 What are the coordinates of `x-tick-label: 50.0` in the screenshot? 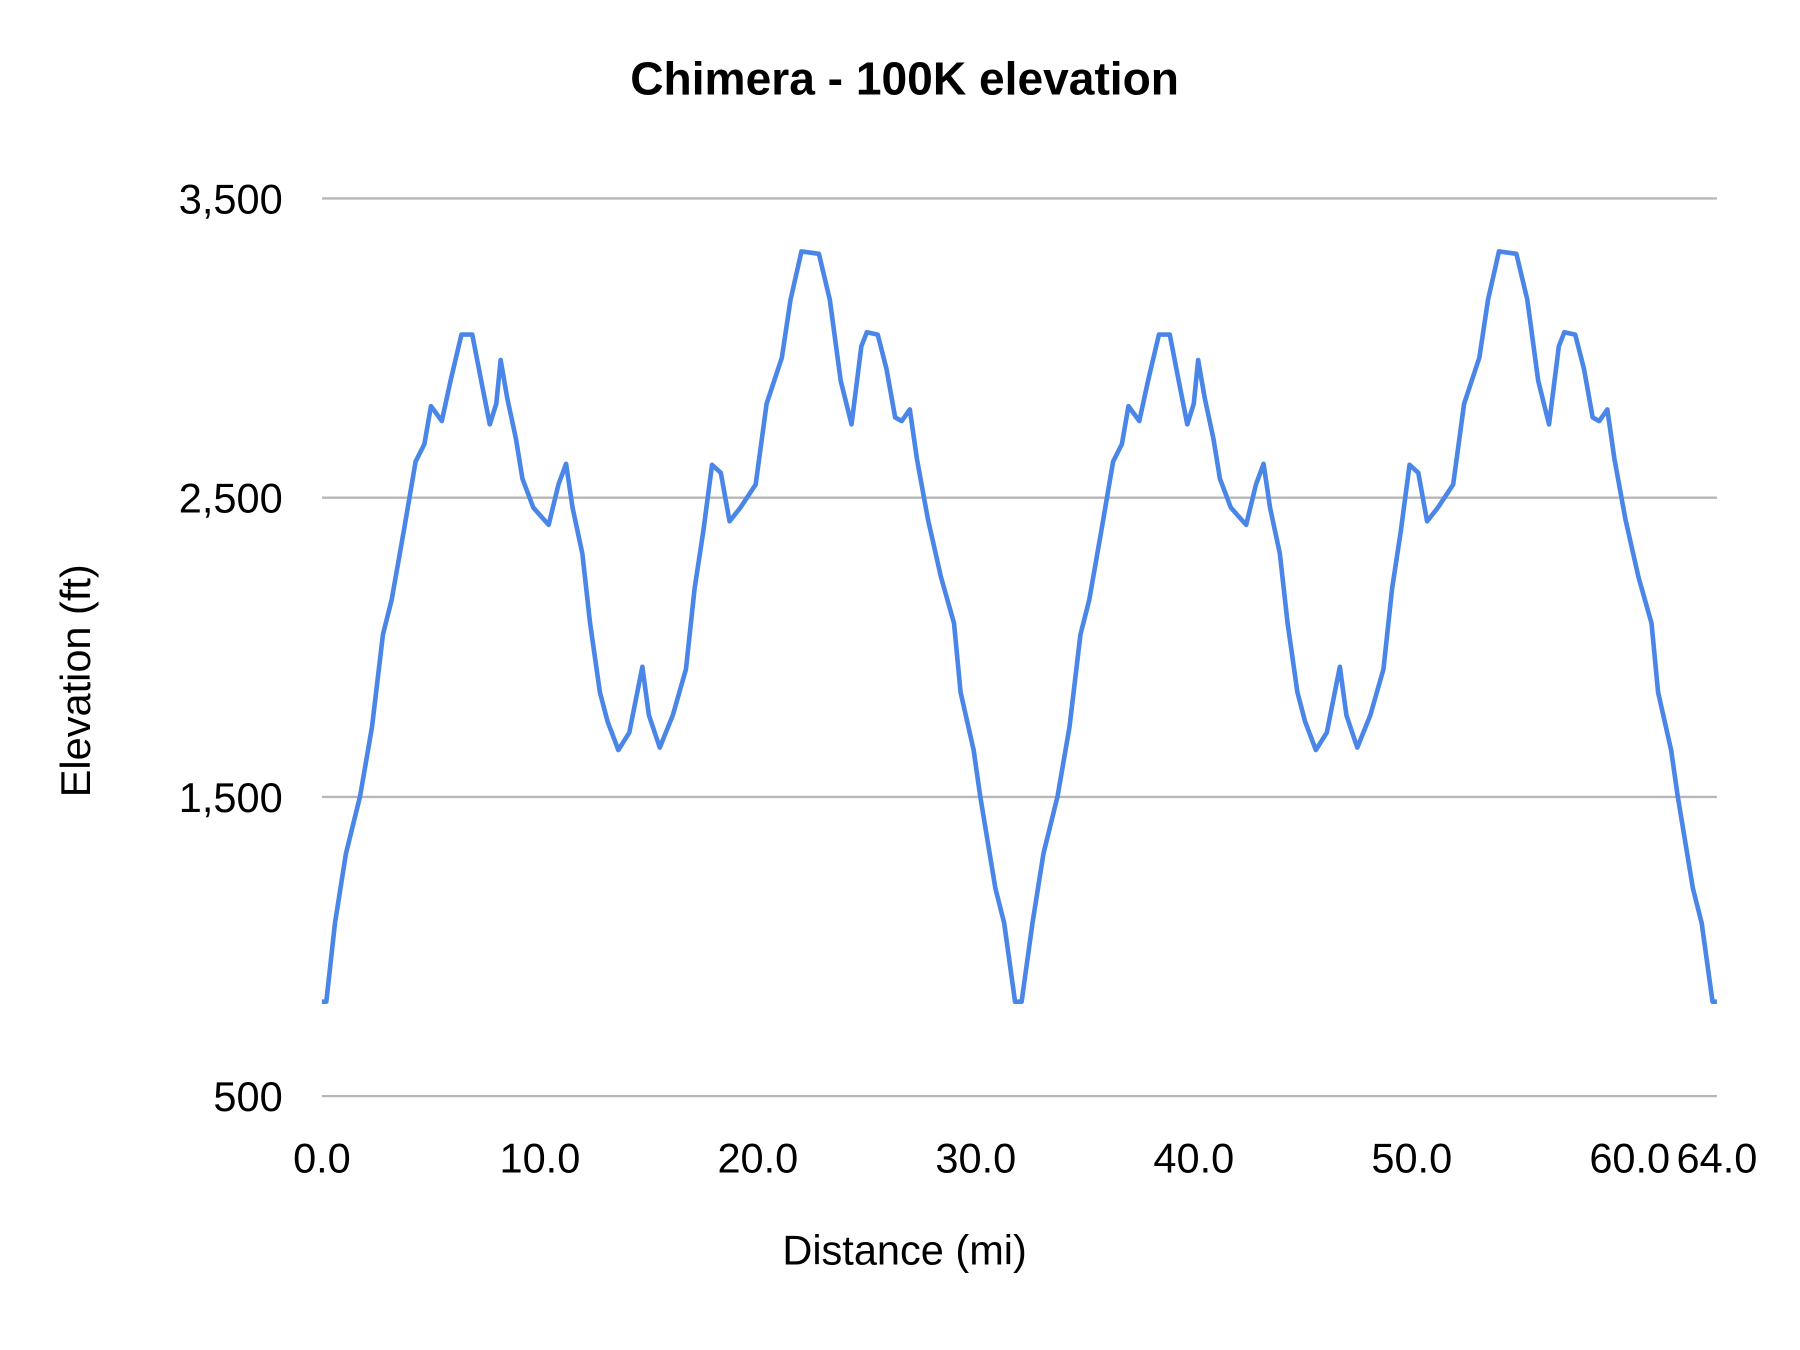 It's located at (1411, 1157).